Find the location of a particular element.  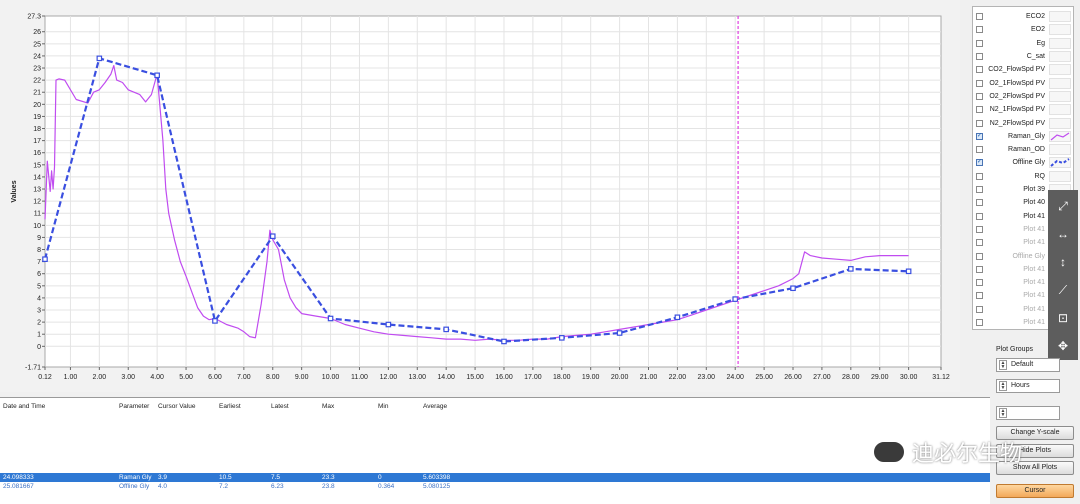

legend-item: EO2 is located at coordinates (1023, 29).